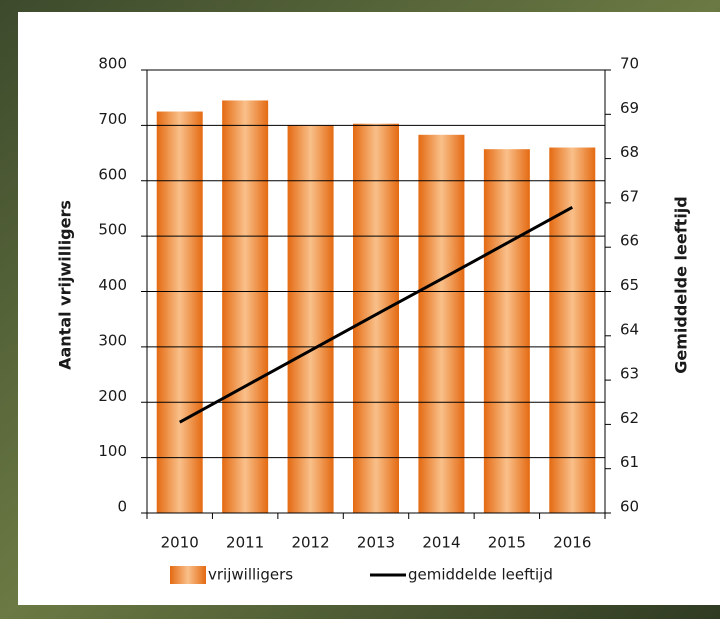  Describe the element at coordinates (629, 108) in the screenshot. I see `y2-tick-label: 69` at that location.